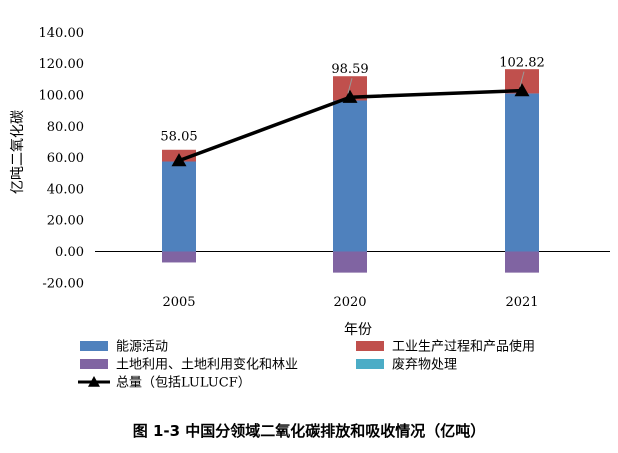  What do you see at coordinates (62, 33) in the screenshot?
I see `y-tick-label: 140.00` at bounding box center [62, 33].